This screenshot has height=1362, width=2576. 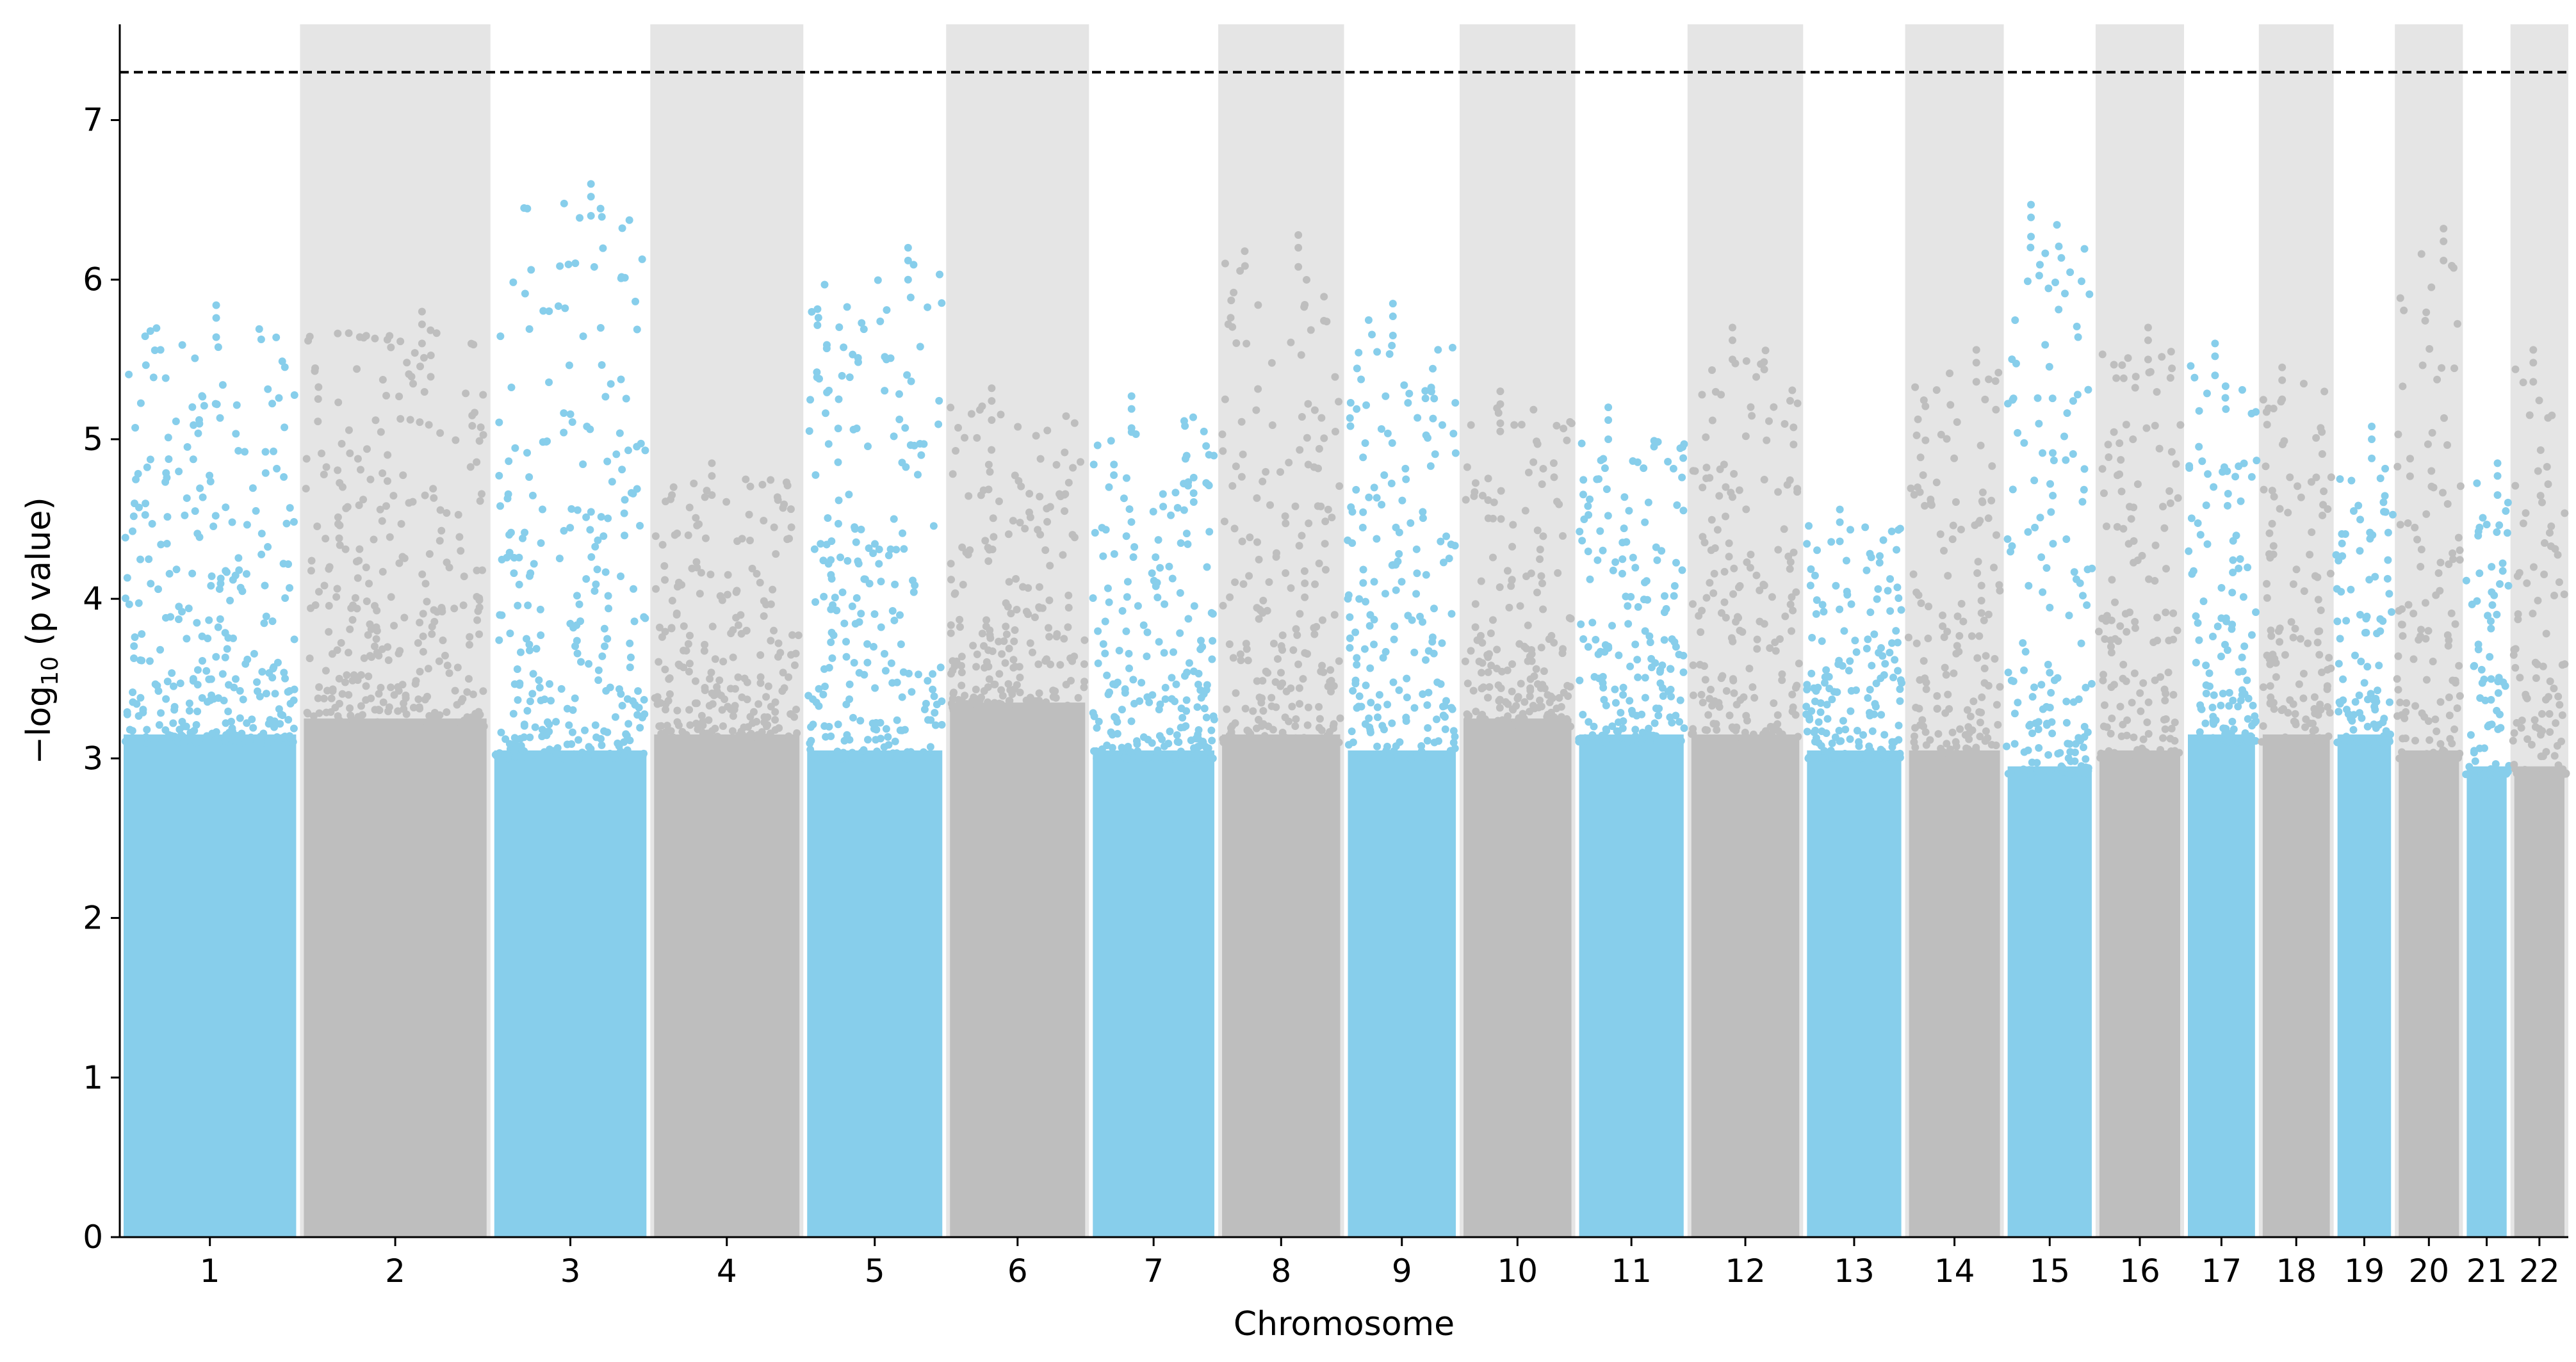 I want to click on x-tick-label-18: 18, so click(x=2296, y=1271).